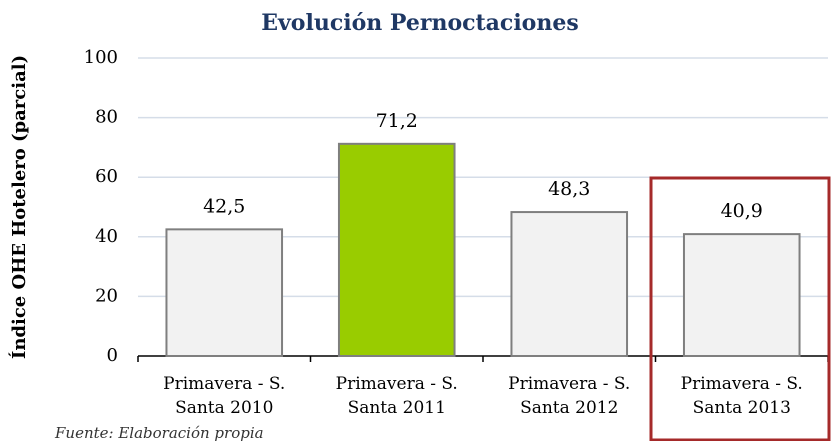 This screenshot has width=834, height=442. What do you see at coordinates (396, 396) in the screenshot?
I see `x-tick-label: Primavera - S. Santa 2011` at bounding box center [396, 396].